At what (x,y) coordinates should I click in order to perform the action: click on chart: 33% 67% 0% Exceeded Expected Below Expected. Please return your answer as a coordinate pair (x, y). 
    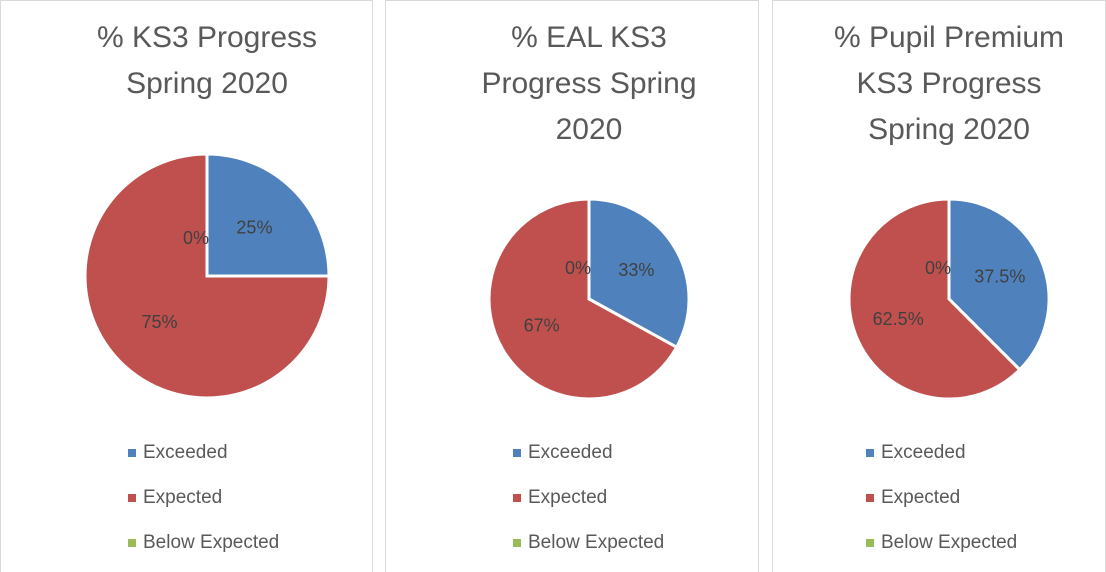
    Looking at the image, I should click on (589, 375).